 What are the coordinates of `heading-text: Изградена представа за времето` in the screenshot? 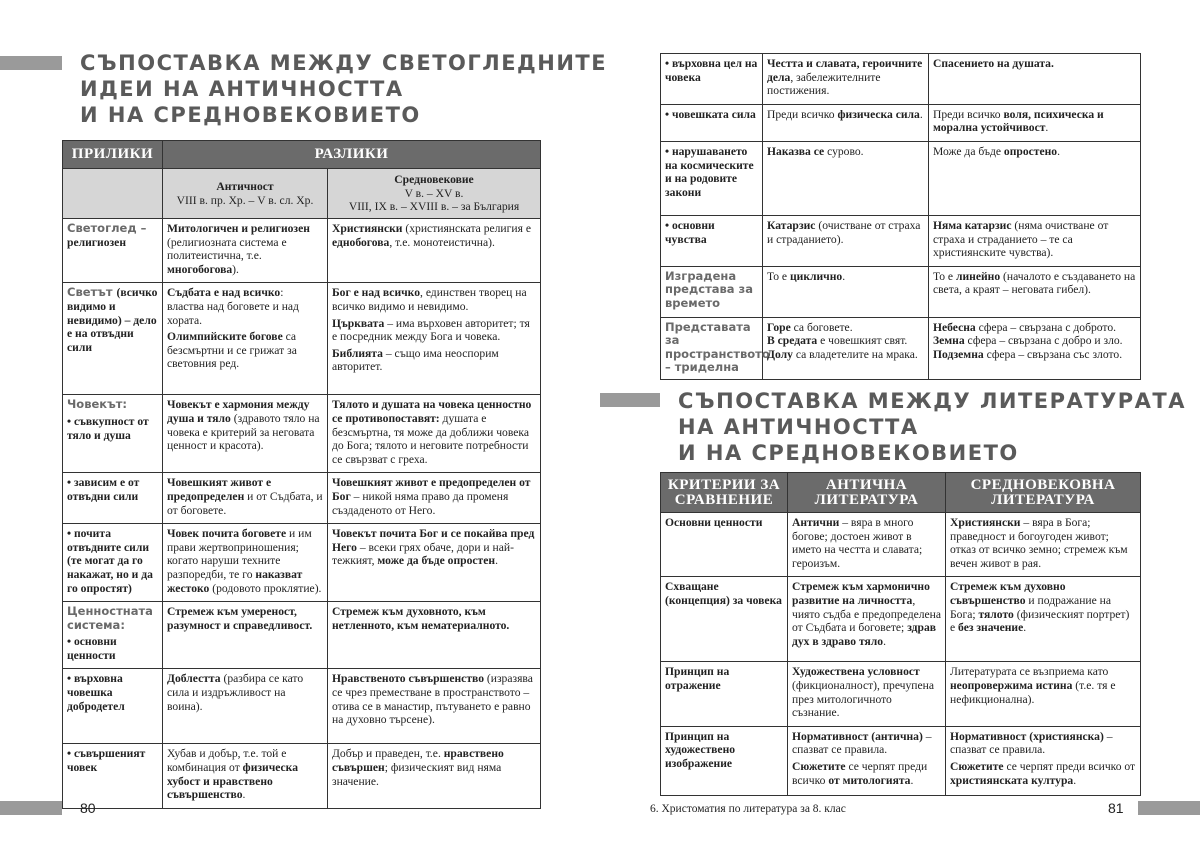 It's located at (709, 289).